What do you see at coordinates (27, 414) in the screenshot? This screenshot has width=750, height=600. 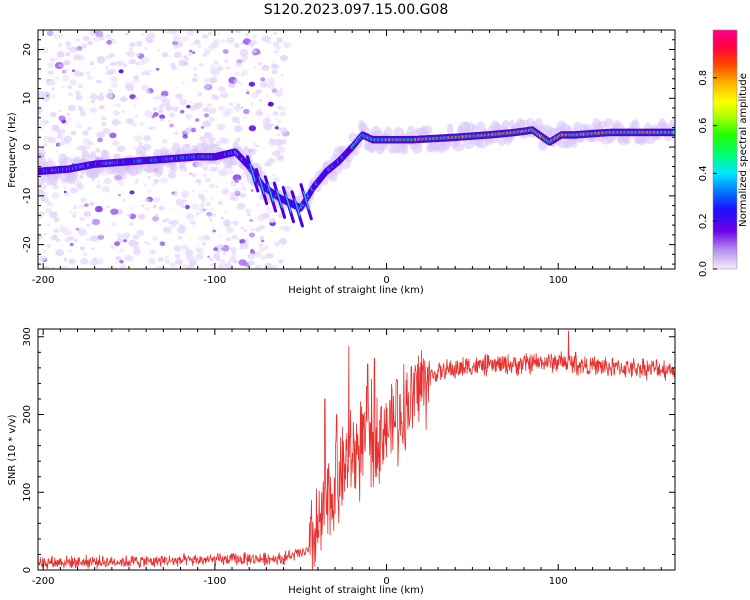 I see `snr-ytick-label: 200` at bounding box center [27, 414].